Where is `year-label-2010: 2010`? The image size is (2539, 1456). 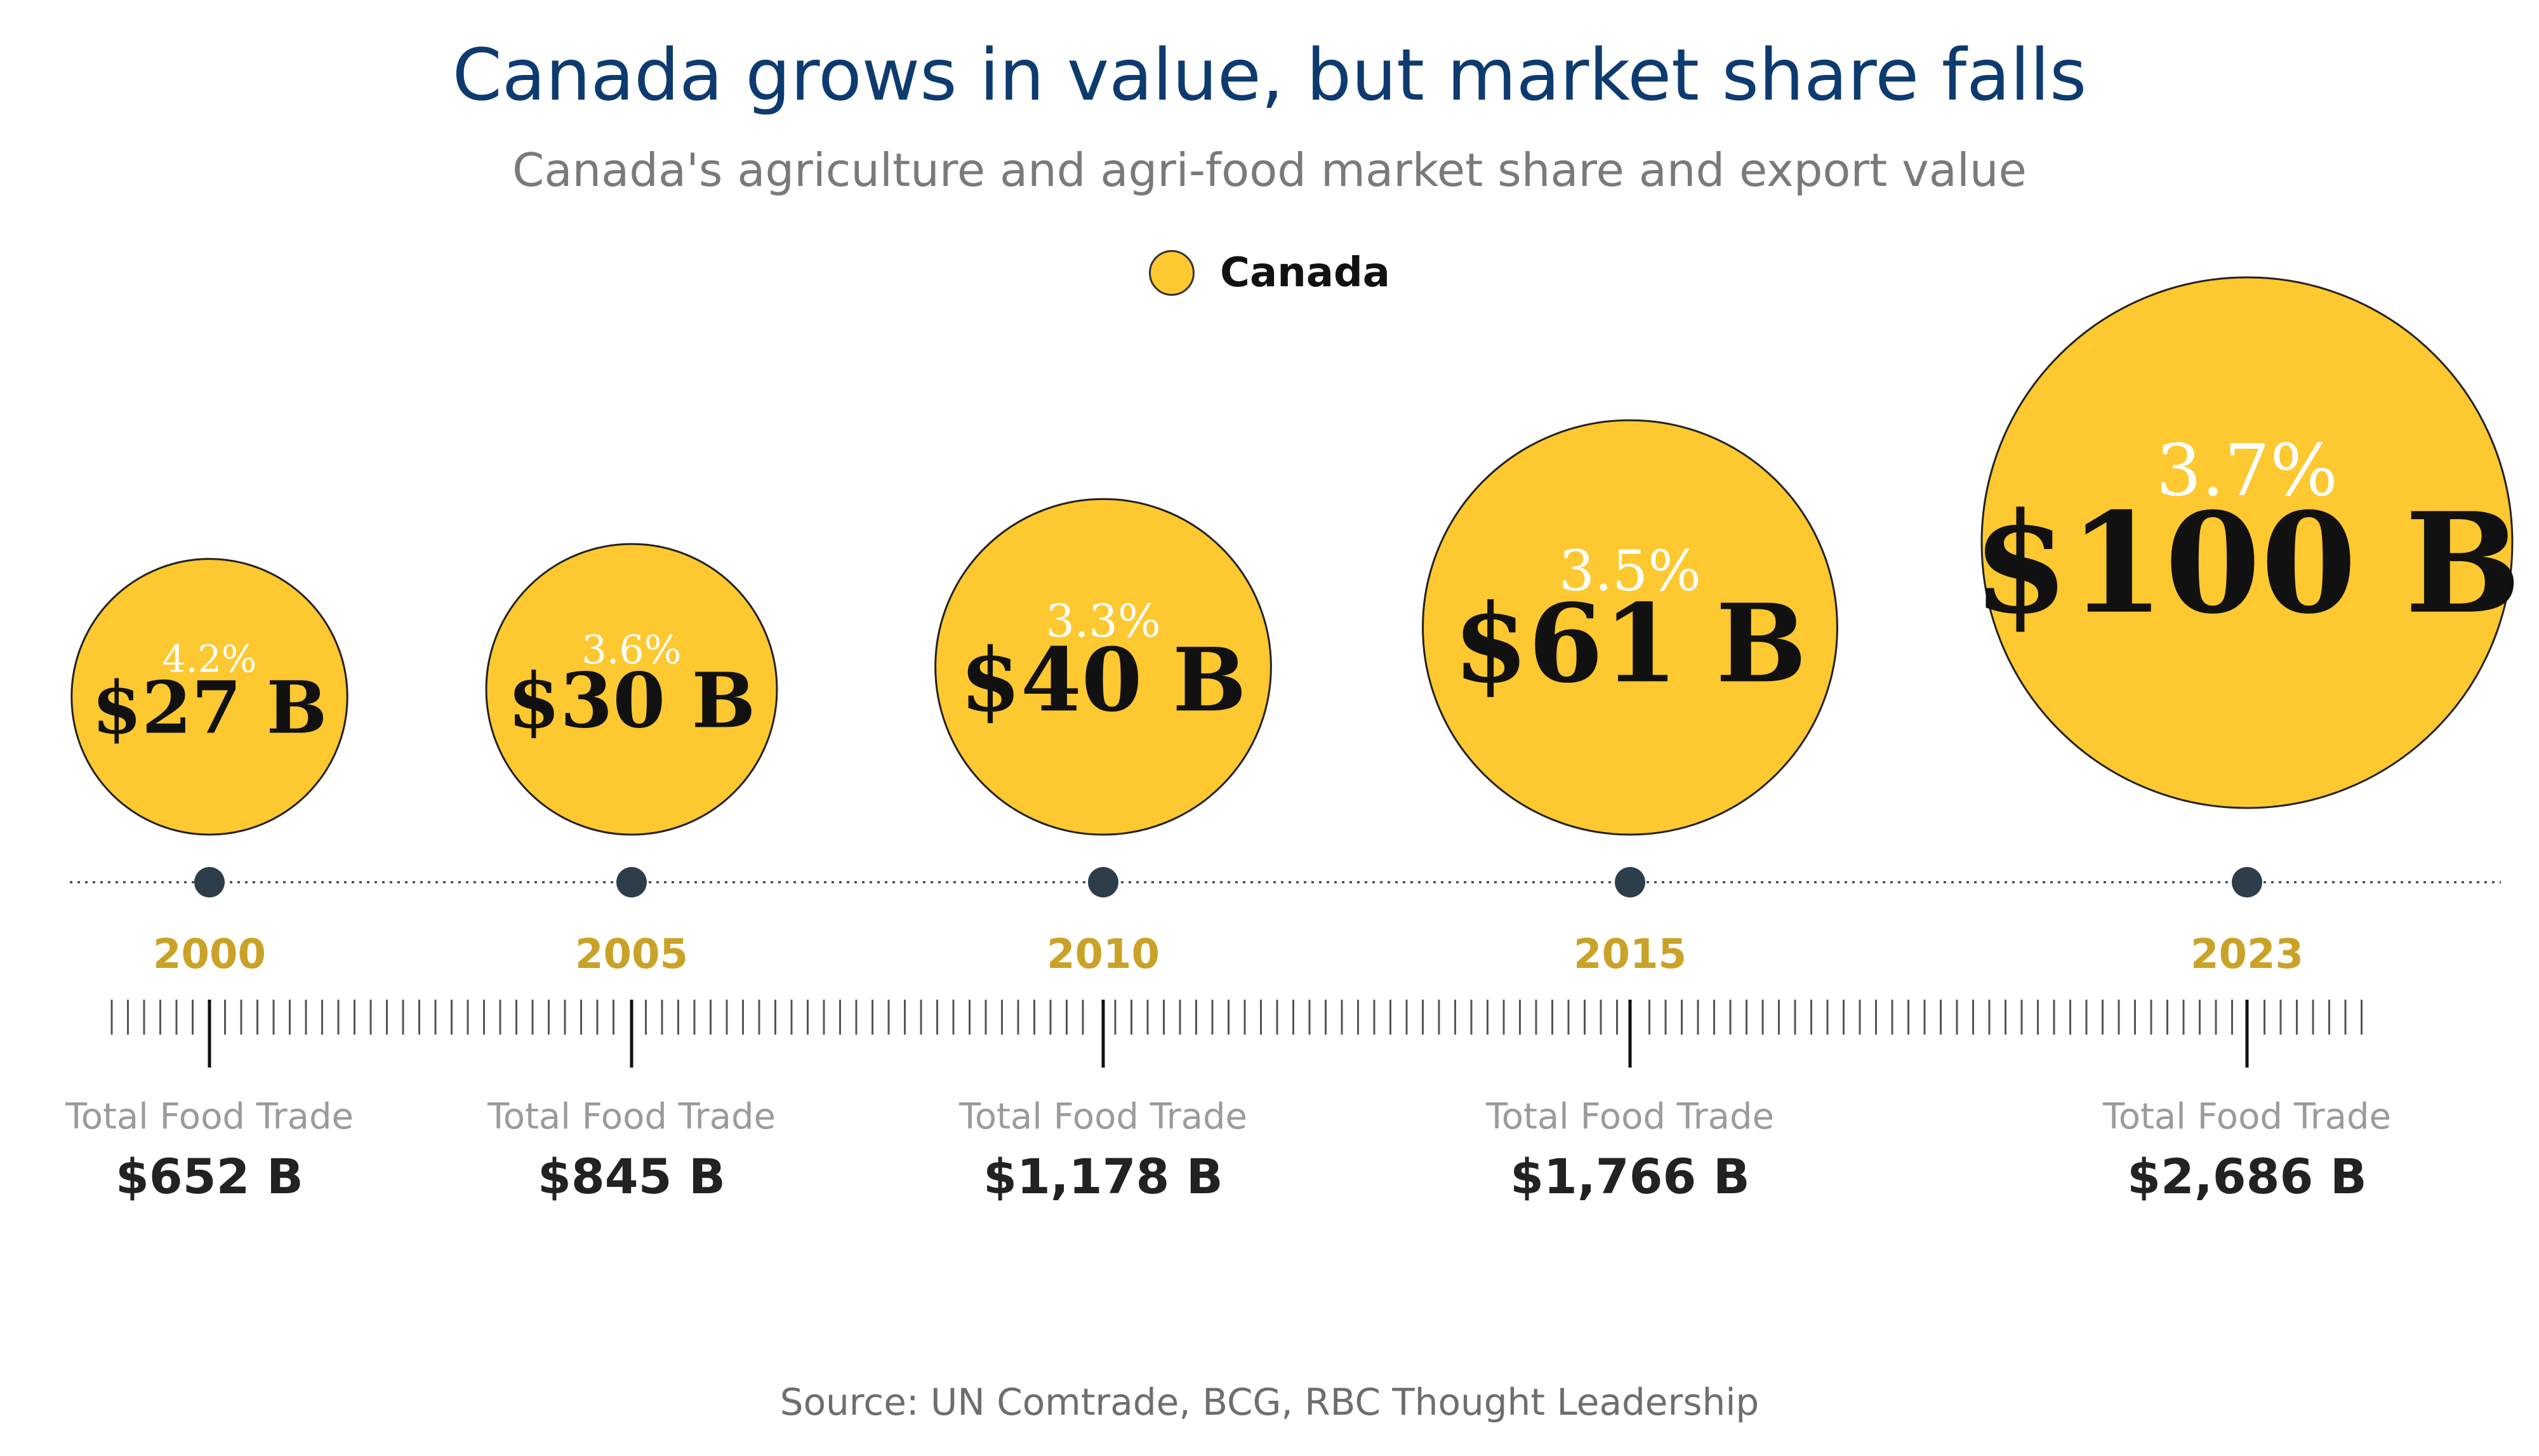 year-label-2010: 2010 is located at coordinates (1103, 954).